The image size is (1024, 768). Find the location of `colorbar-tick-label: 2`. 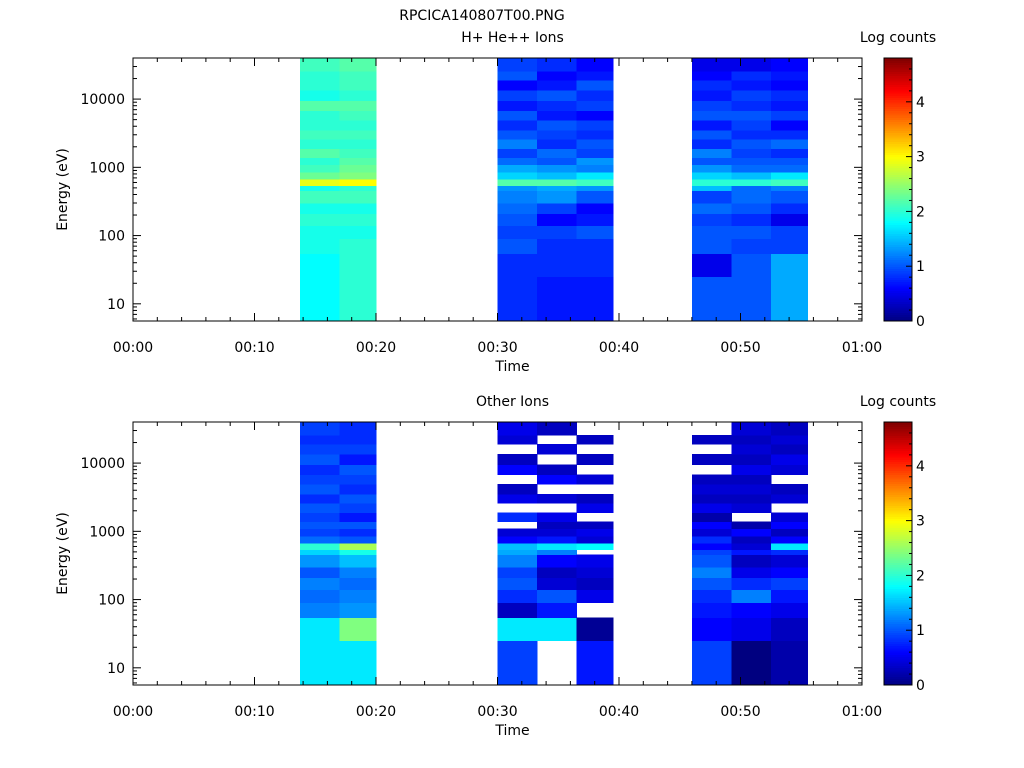

colorbar-tick-label: 2 is located at coordinates (920, 212).